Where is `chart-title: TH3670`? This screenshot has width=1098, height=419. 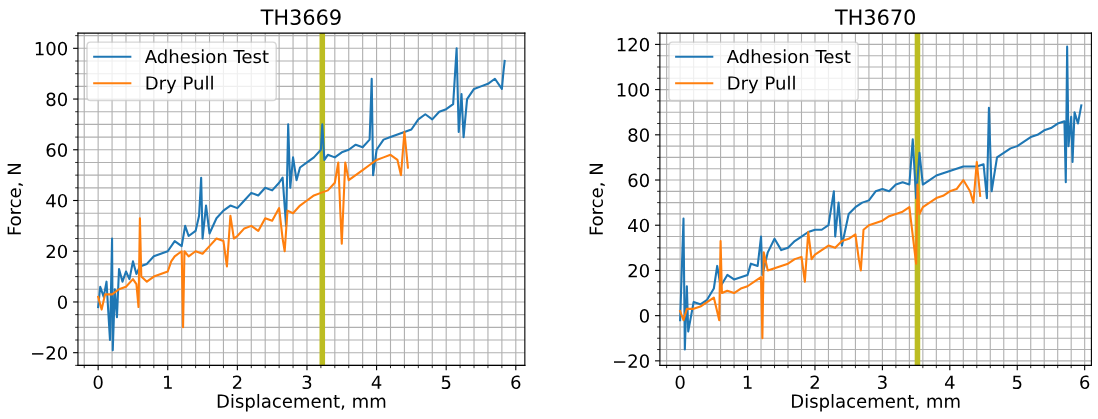 chart-title: TH3670 is located at coordinates (874, 17).